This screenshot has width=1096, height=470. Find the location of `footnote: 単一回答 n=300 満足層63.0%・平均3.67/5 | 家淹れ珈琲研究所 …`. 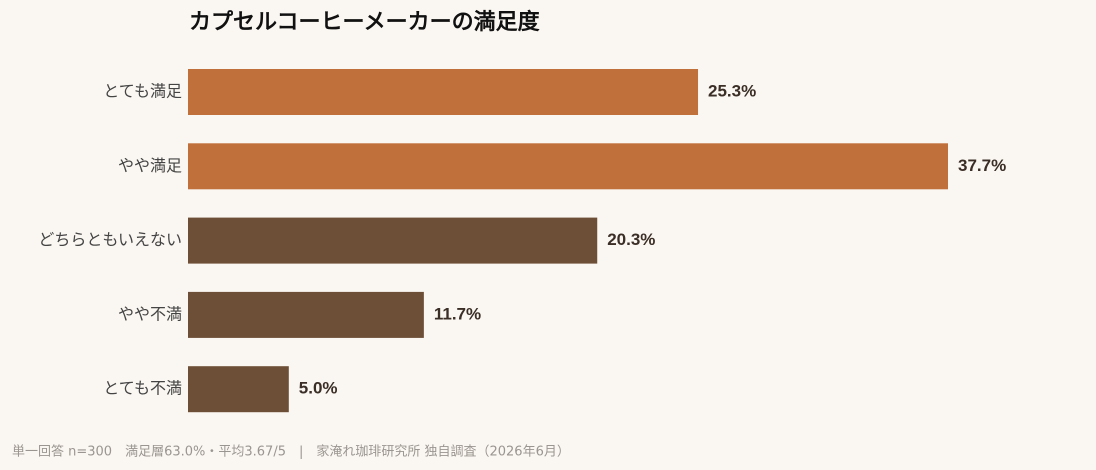

footnote: 単一回答 n=300 満足層63.0%・平均3.67/5 | 家淹れ珈琲研究所 … is located at coordinates (291, 452).